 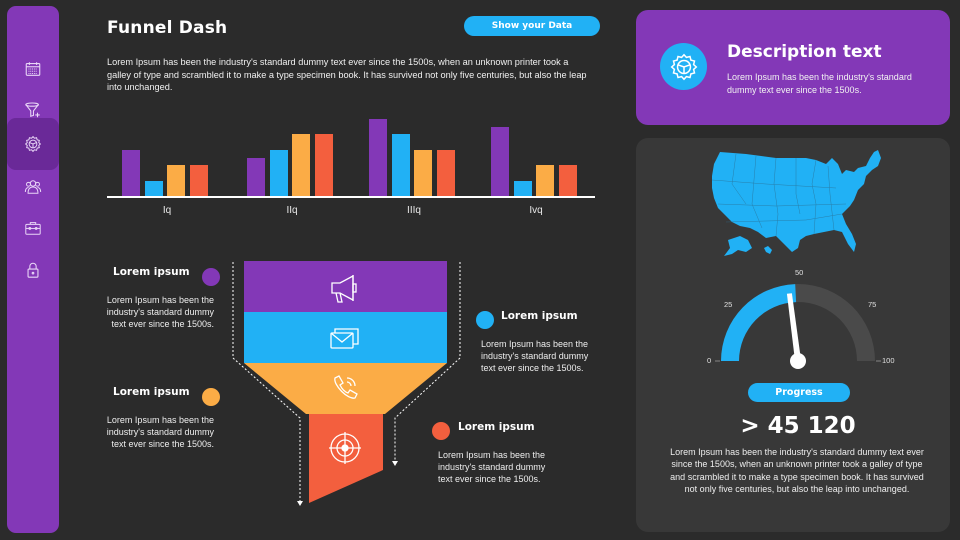 I want to click on description-icon-badge, so click(x=683, y=66).